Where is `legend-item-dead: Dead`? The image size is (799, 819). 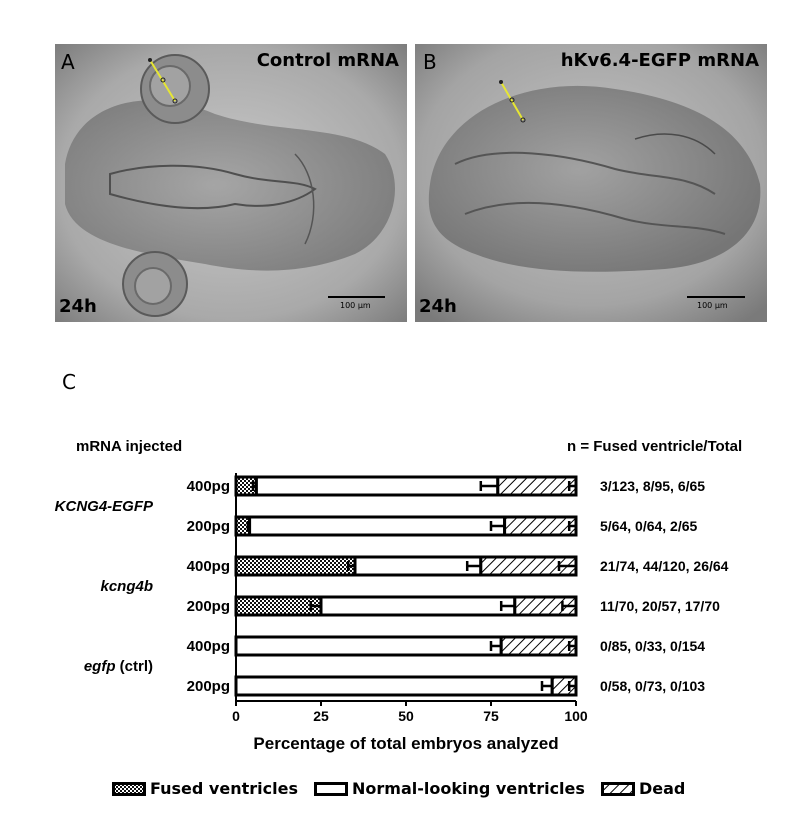 legend-item-dead: Dead is located at coordinates (643, 788).